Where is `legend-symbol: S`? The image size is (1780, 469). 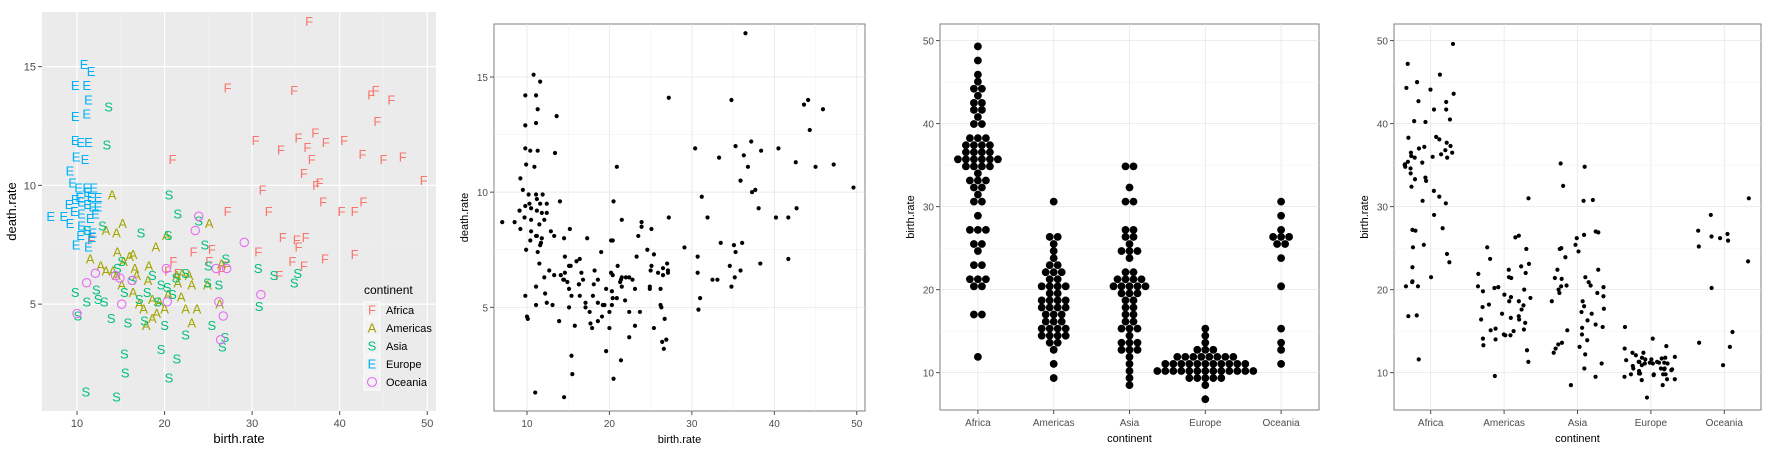 legend-symbol: S is located at coordinates (372, 346).